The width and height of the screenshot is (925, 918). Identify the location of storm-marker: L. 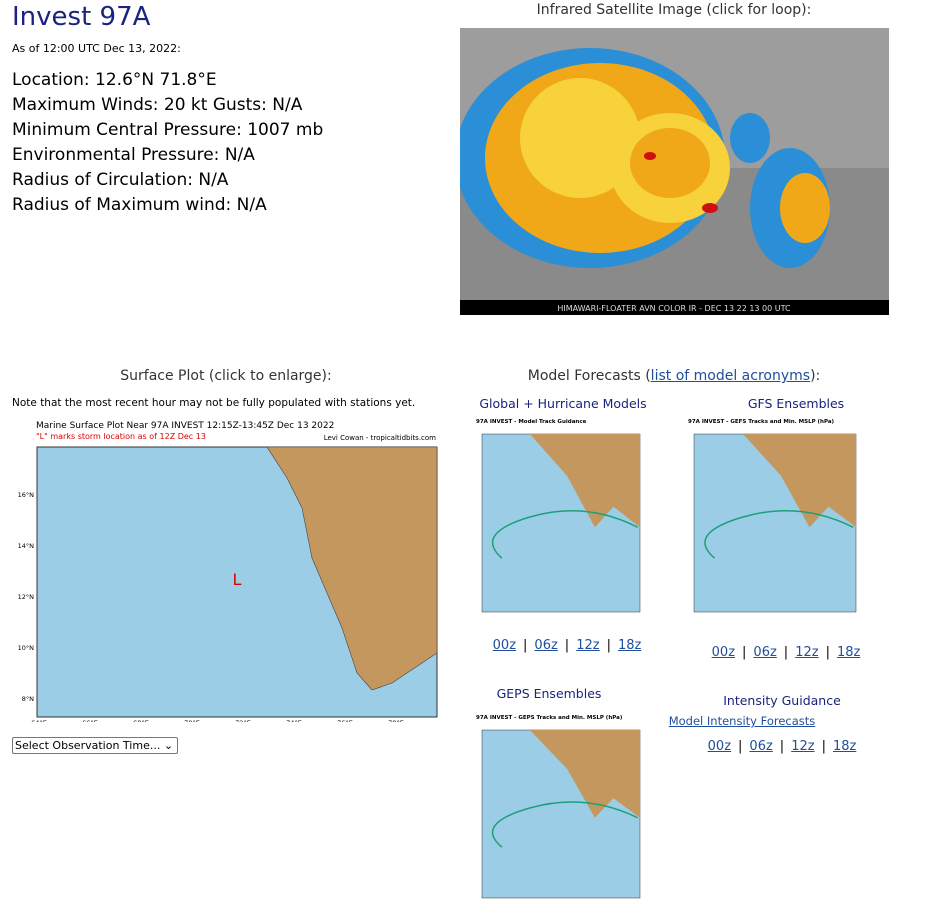
(237, 579).